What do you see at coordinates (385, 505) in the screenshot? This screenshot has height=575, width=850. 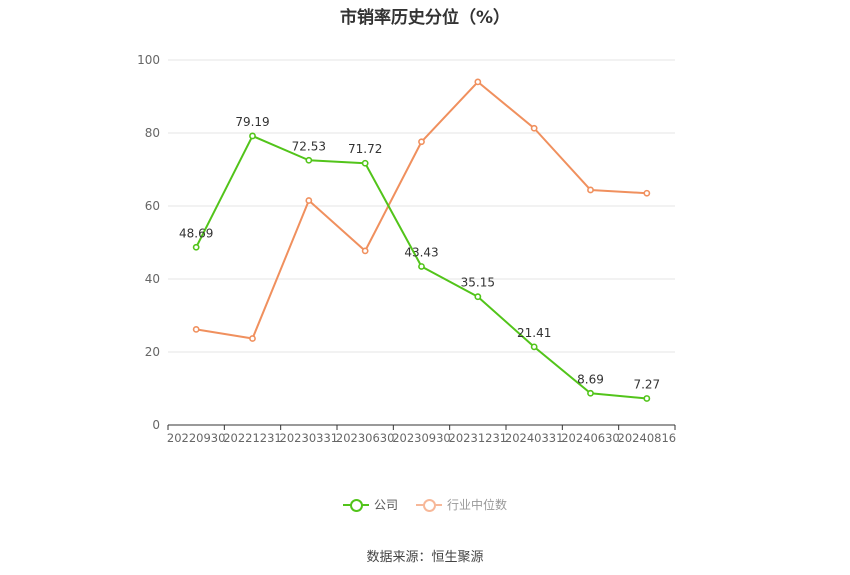 I see `legend-label-company: 公司` at bounding box center [385, 505].